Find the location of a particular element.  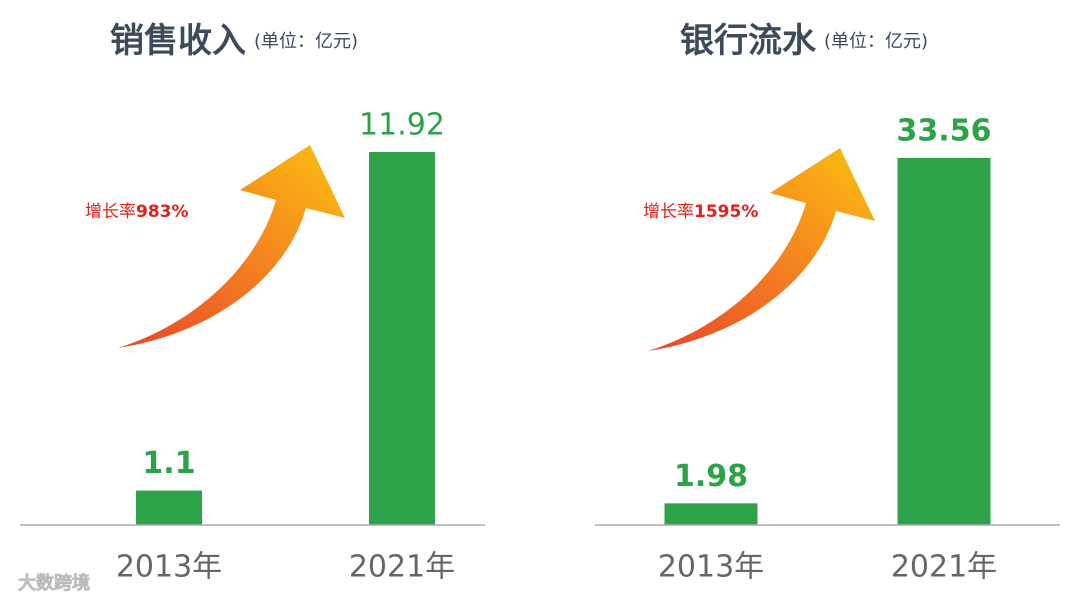

annotation: 增长率1595% is located at coordinates (700, 212).